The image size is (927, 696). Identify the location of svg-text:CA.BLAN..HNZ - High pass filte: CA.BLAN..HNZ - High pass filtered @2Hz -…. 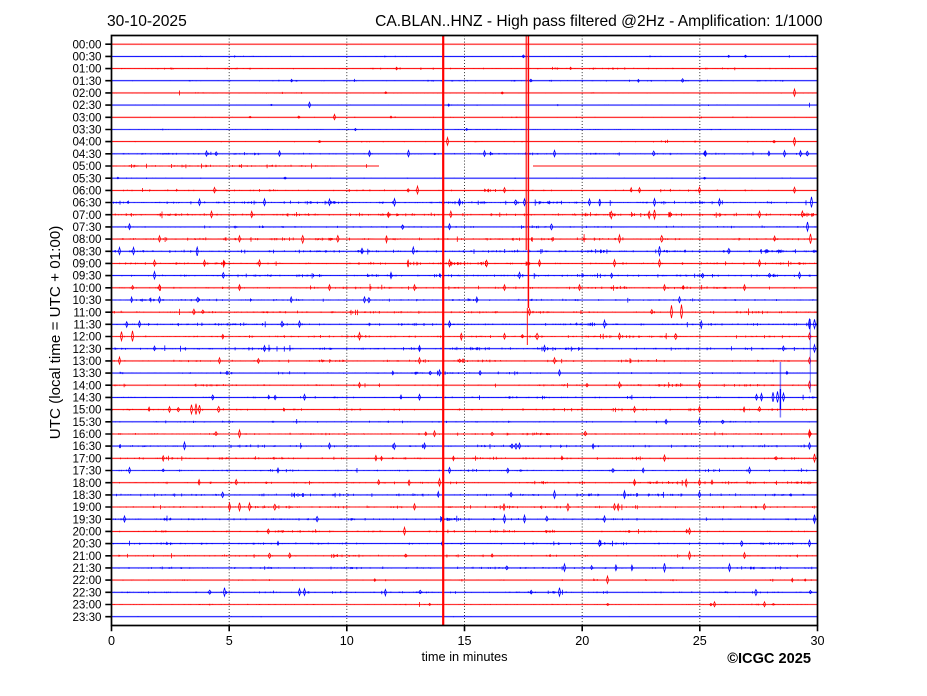
(599, 21).